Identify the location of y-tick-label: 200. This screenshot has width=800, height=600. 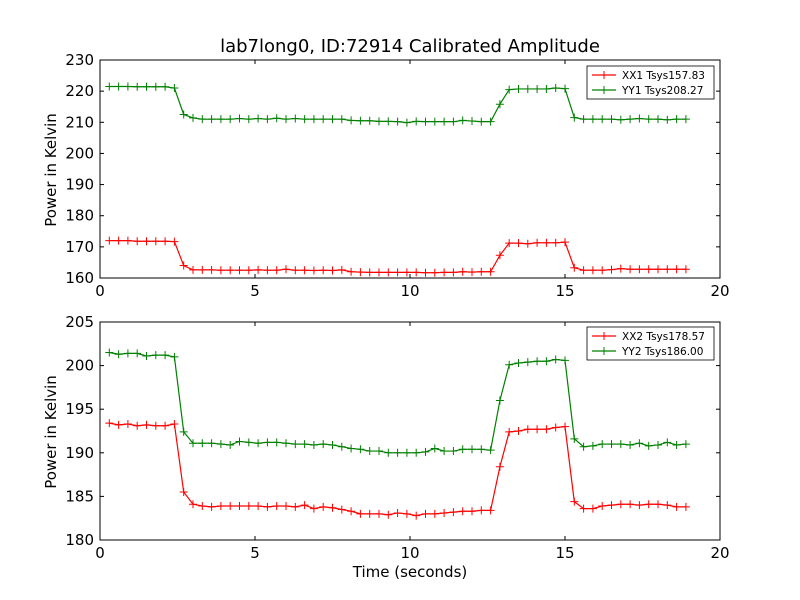
(79, 153).